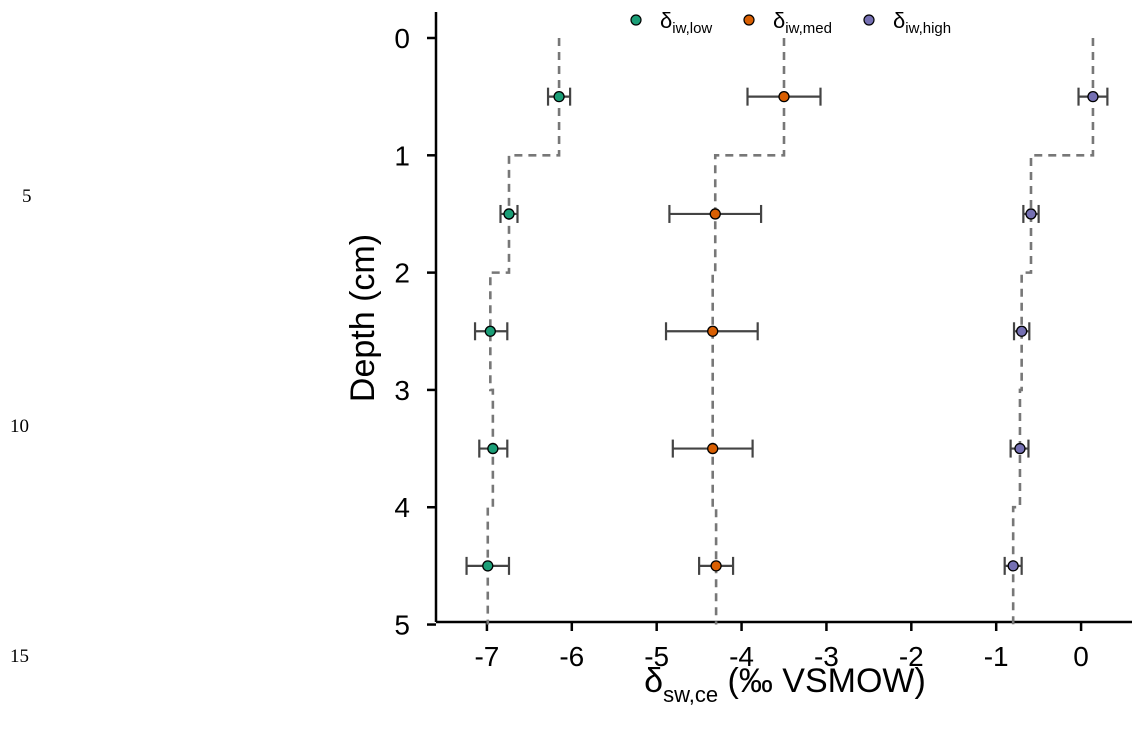 Image resolution: width=1132 pixels, height=732 pixels. What do you see at coordinates (781, 647) in the screenshot?
I see `x-axis-ticks: -7 -6 -5 -4 -3 -2 -1 0` at bounding box center [781, 647].